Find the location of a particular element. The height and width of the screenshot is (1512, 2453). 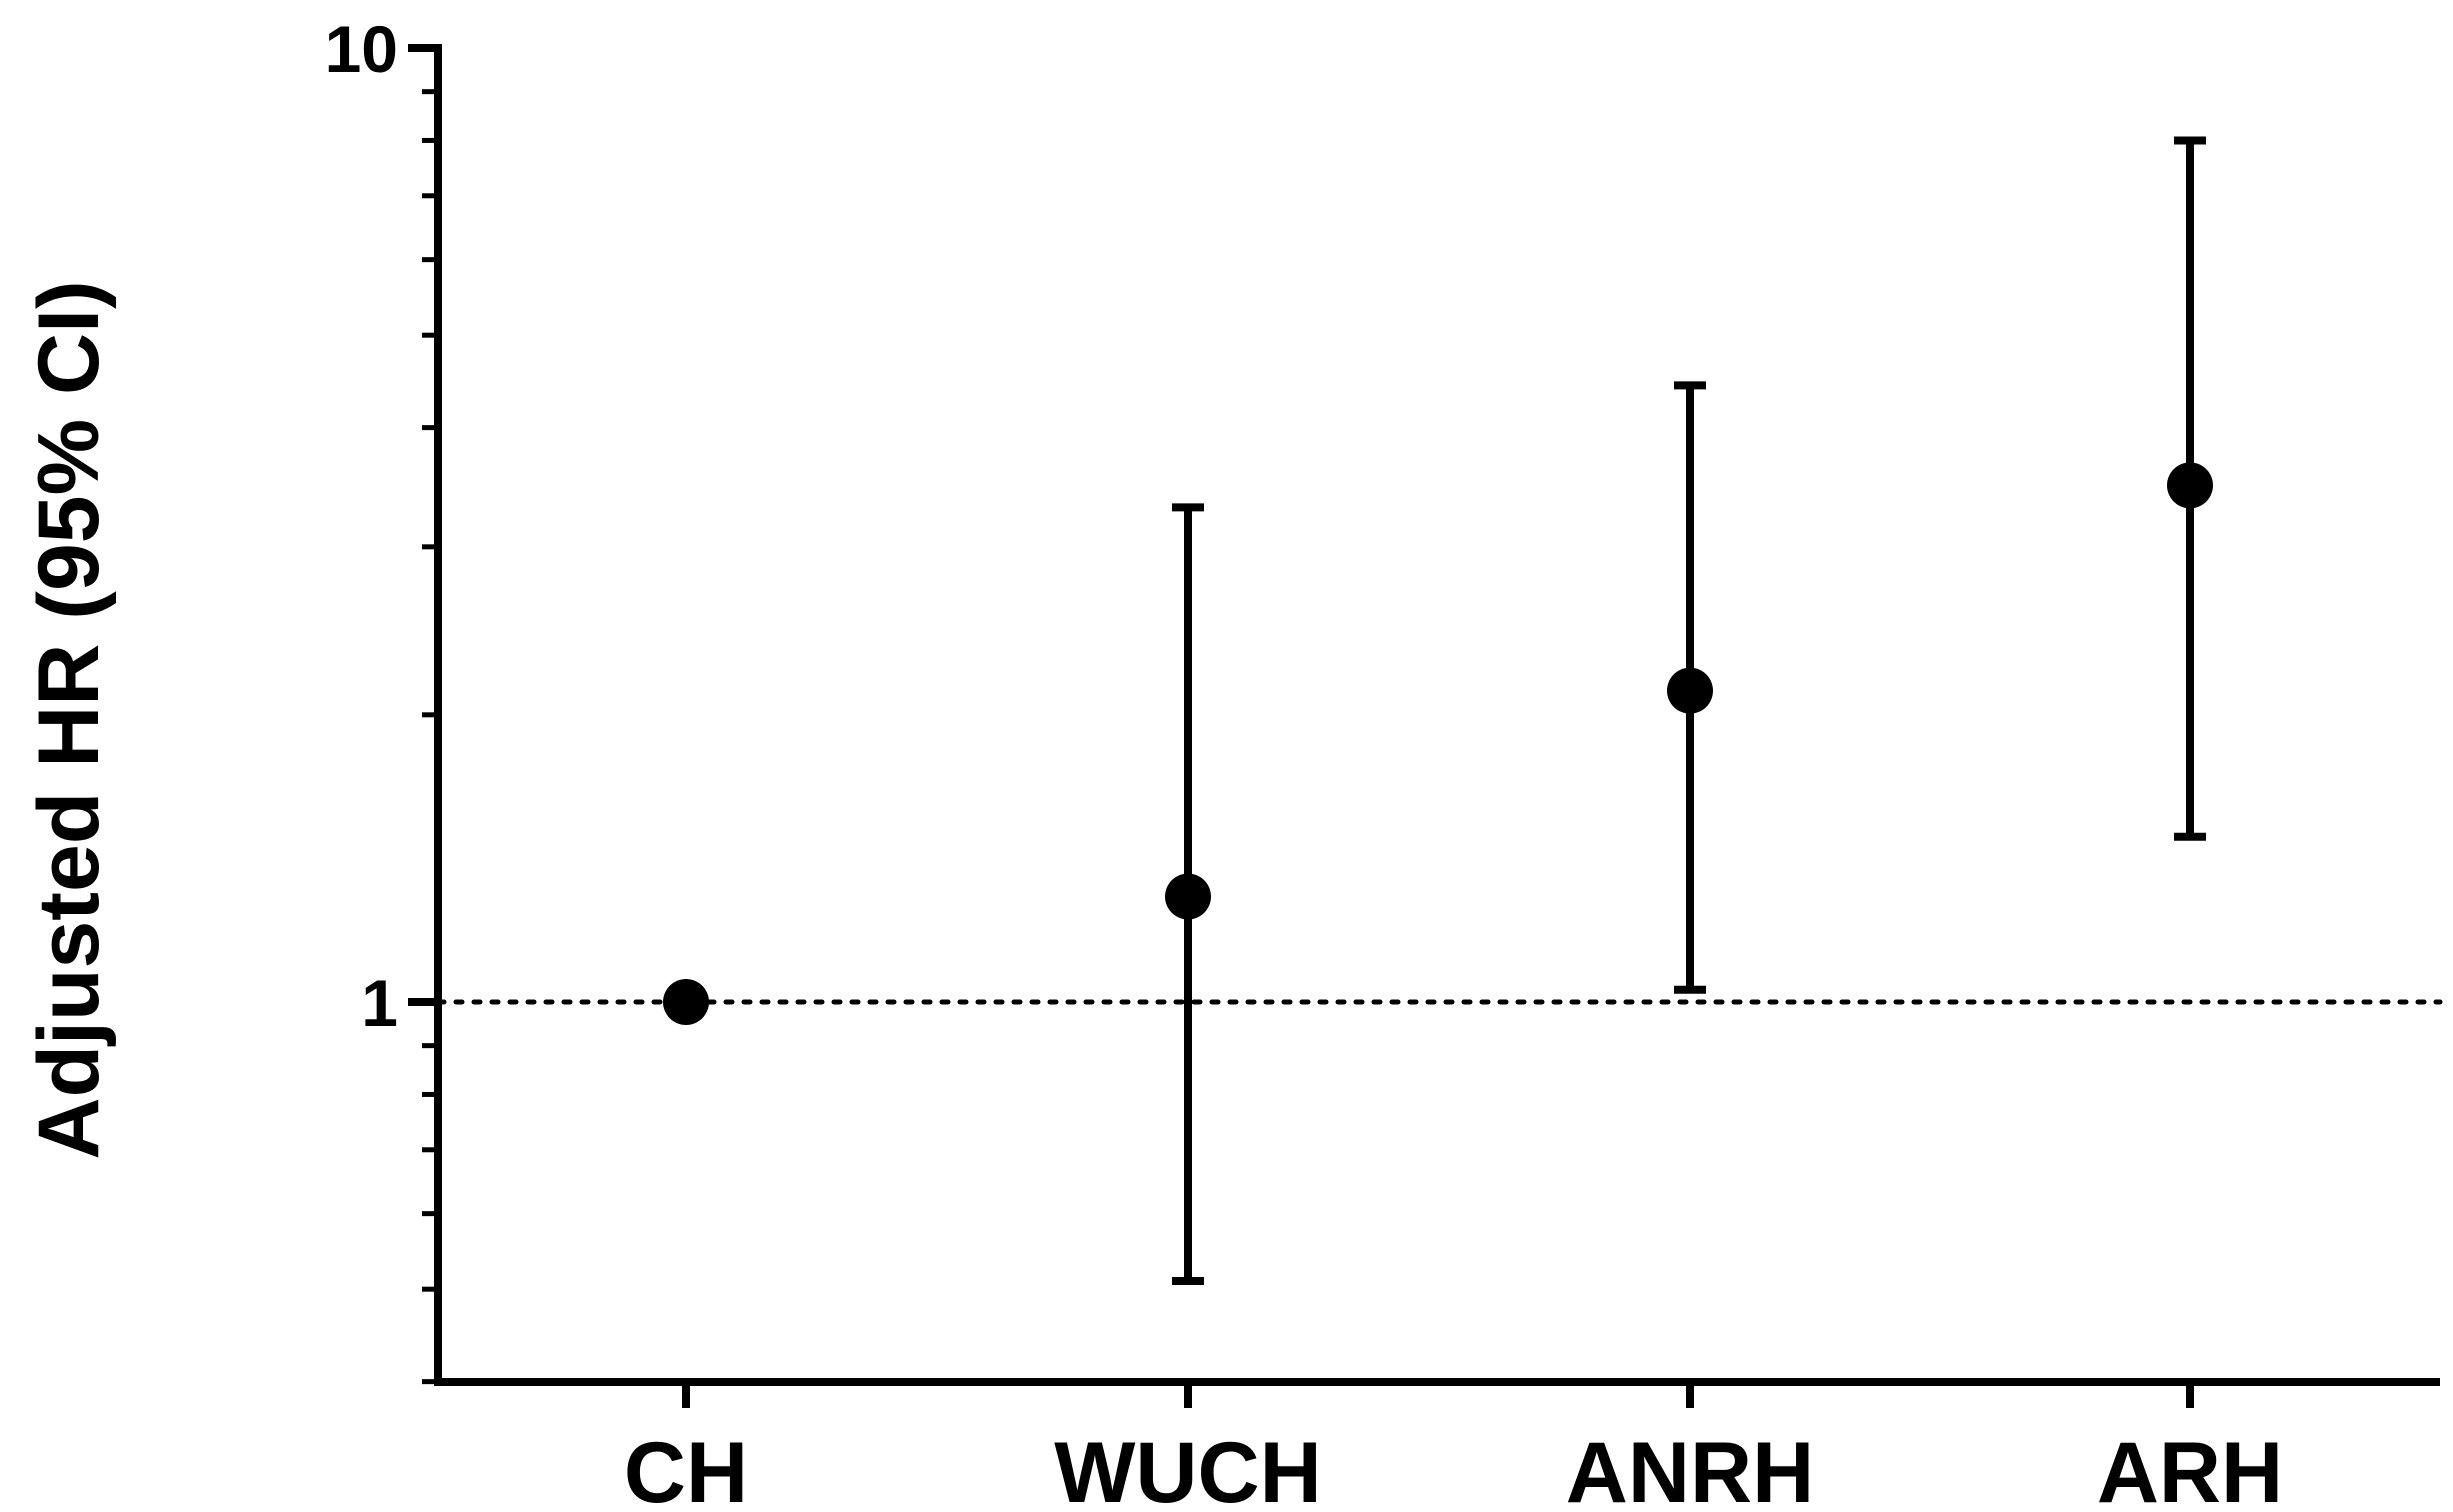

x-category-label: WUCH is located at coordinates (1188, 1468).